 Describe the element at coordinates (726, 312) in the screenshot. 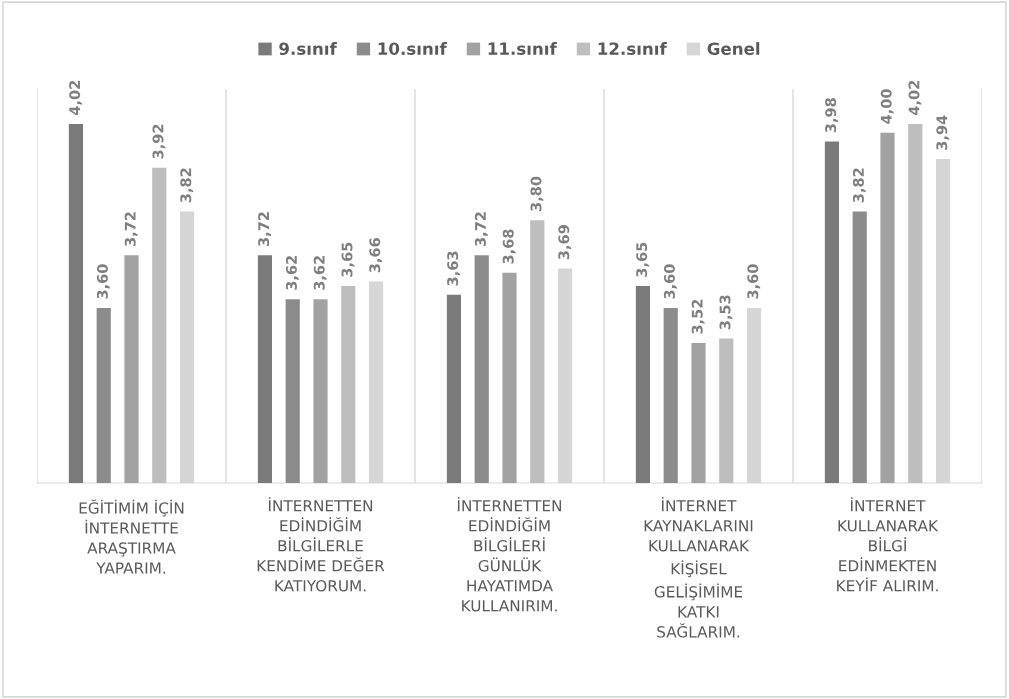

I see `data-label: 3,53` at that location.